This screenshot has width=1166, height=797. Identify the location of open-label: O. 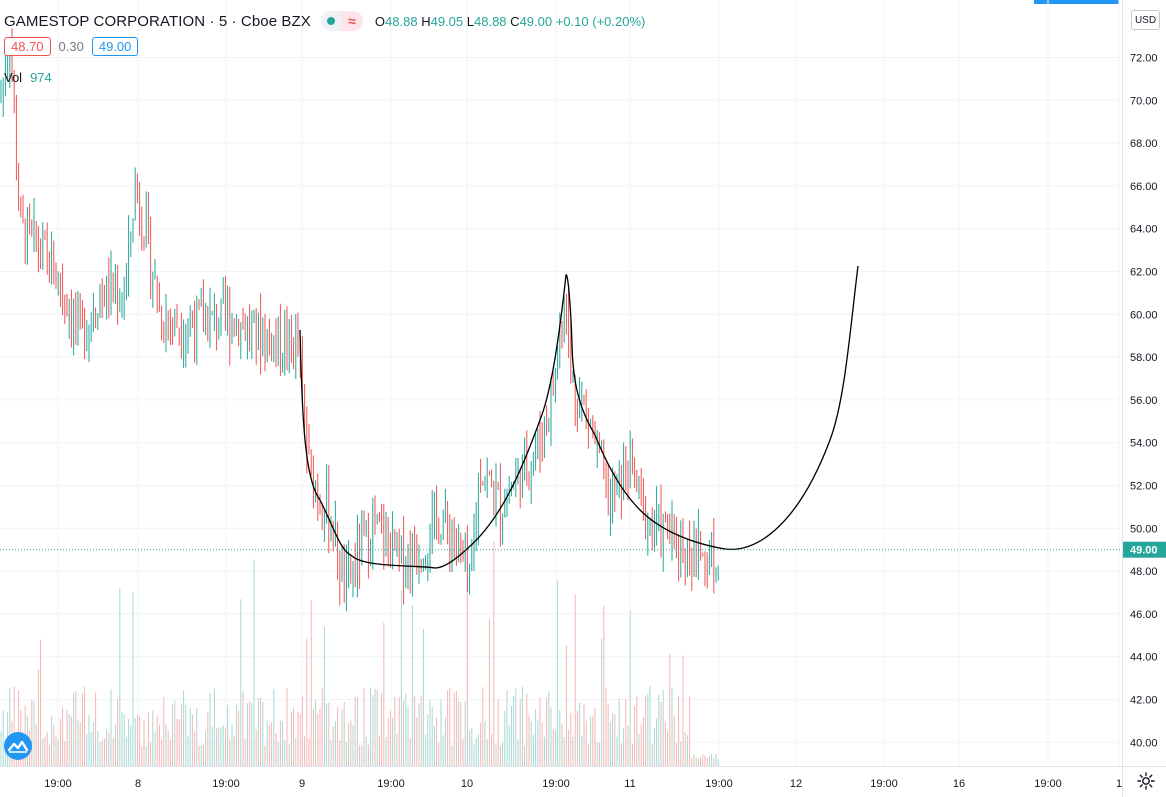
(380, 21).